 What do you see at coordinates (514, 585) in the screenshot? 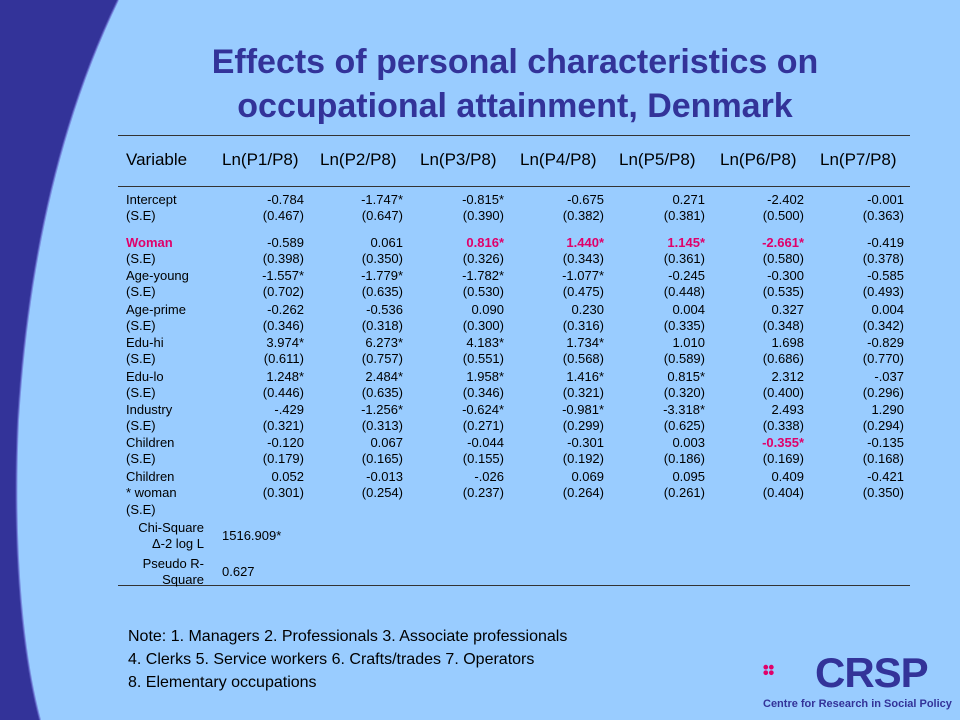
I see `table-bottom-rule` at bounding box center [514, 585].